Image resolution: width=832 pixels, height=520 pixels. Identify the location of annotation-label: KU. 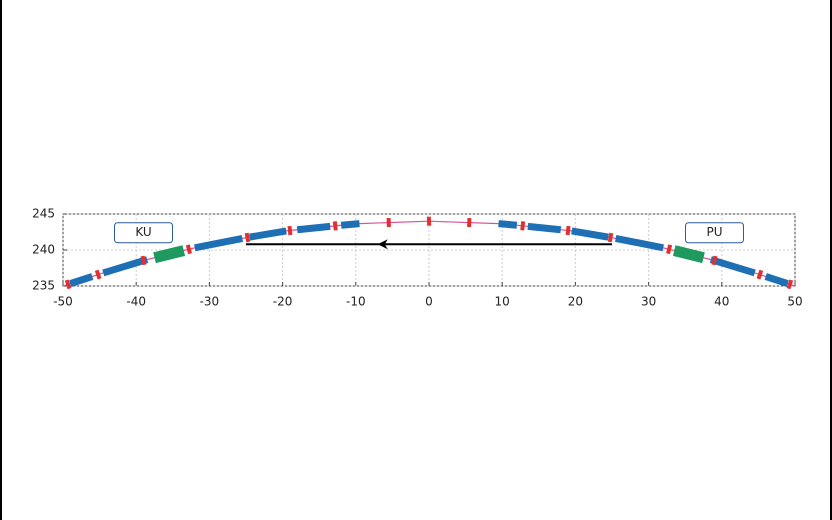
(143, 232).